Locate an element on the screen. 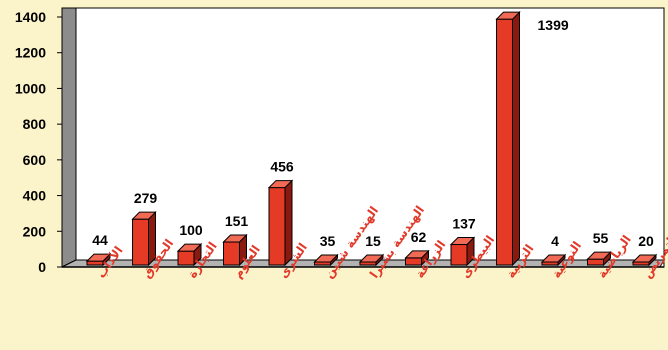 The image size is (668, 350). bar-side is located at coordinates (516, 138).